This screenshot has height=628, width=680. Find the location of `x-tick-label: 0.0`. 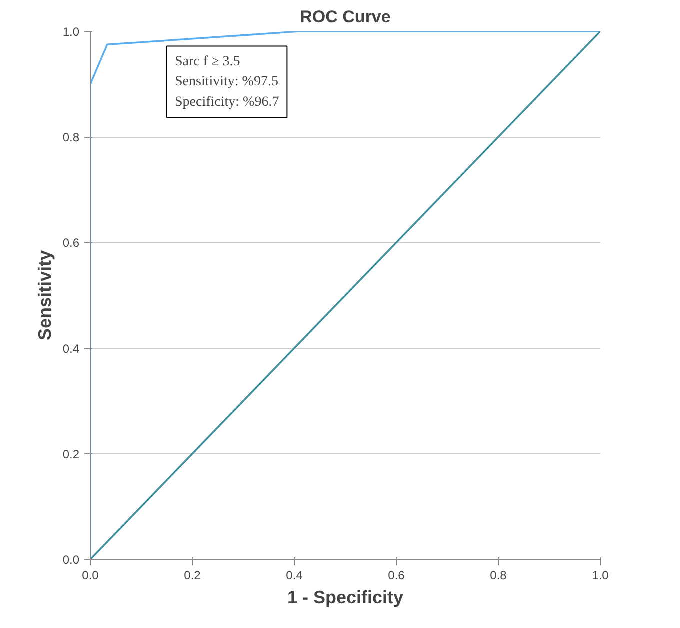

x-tick-label: 0.0 is located at coordinates (91, 575).